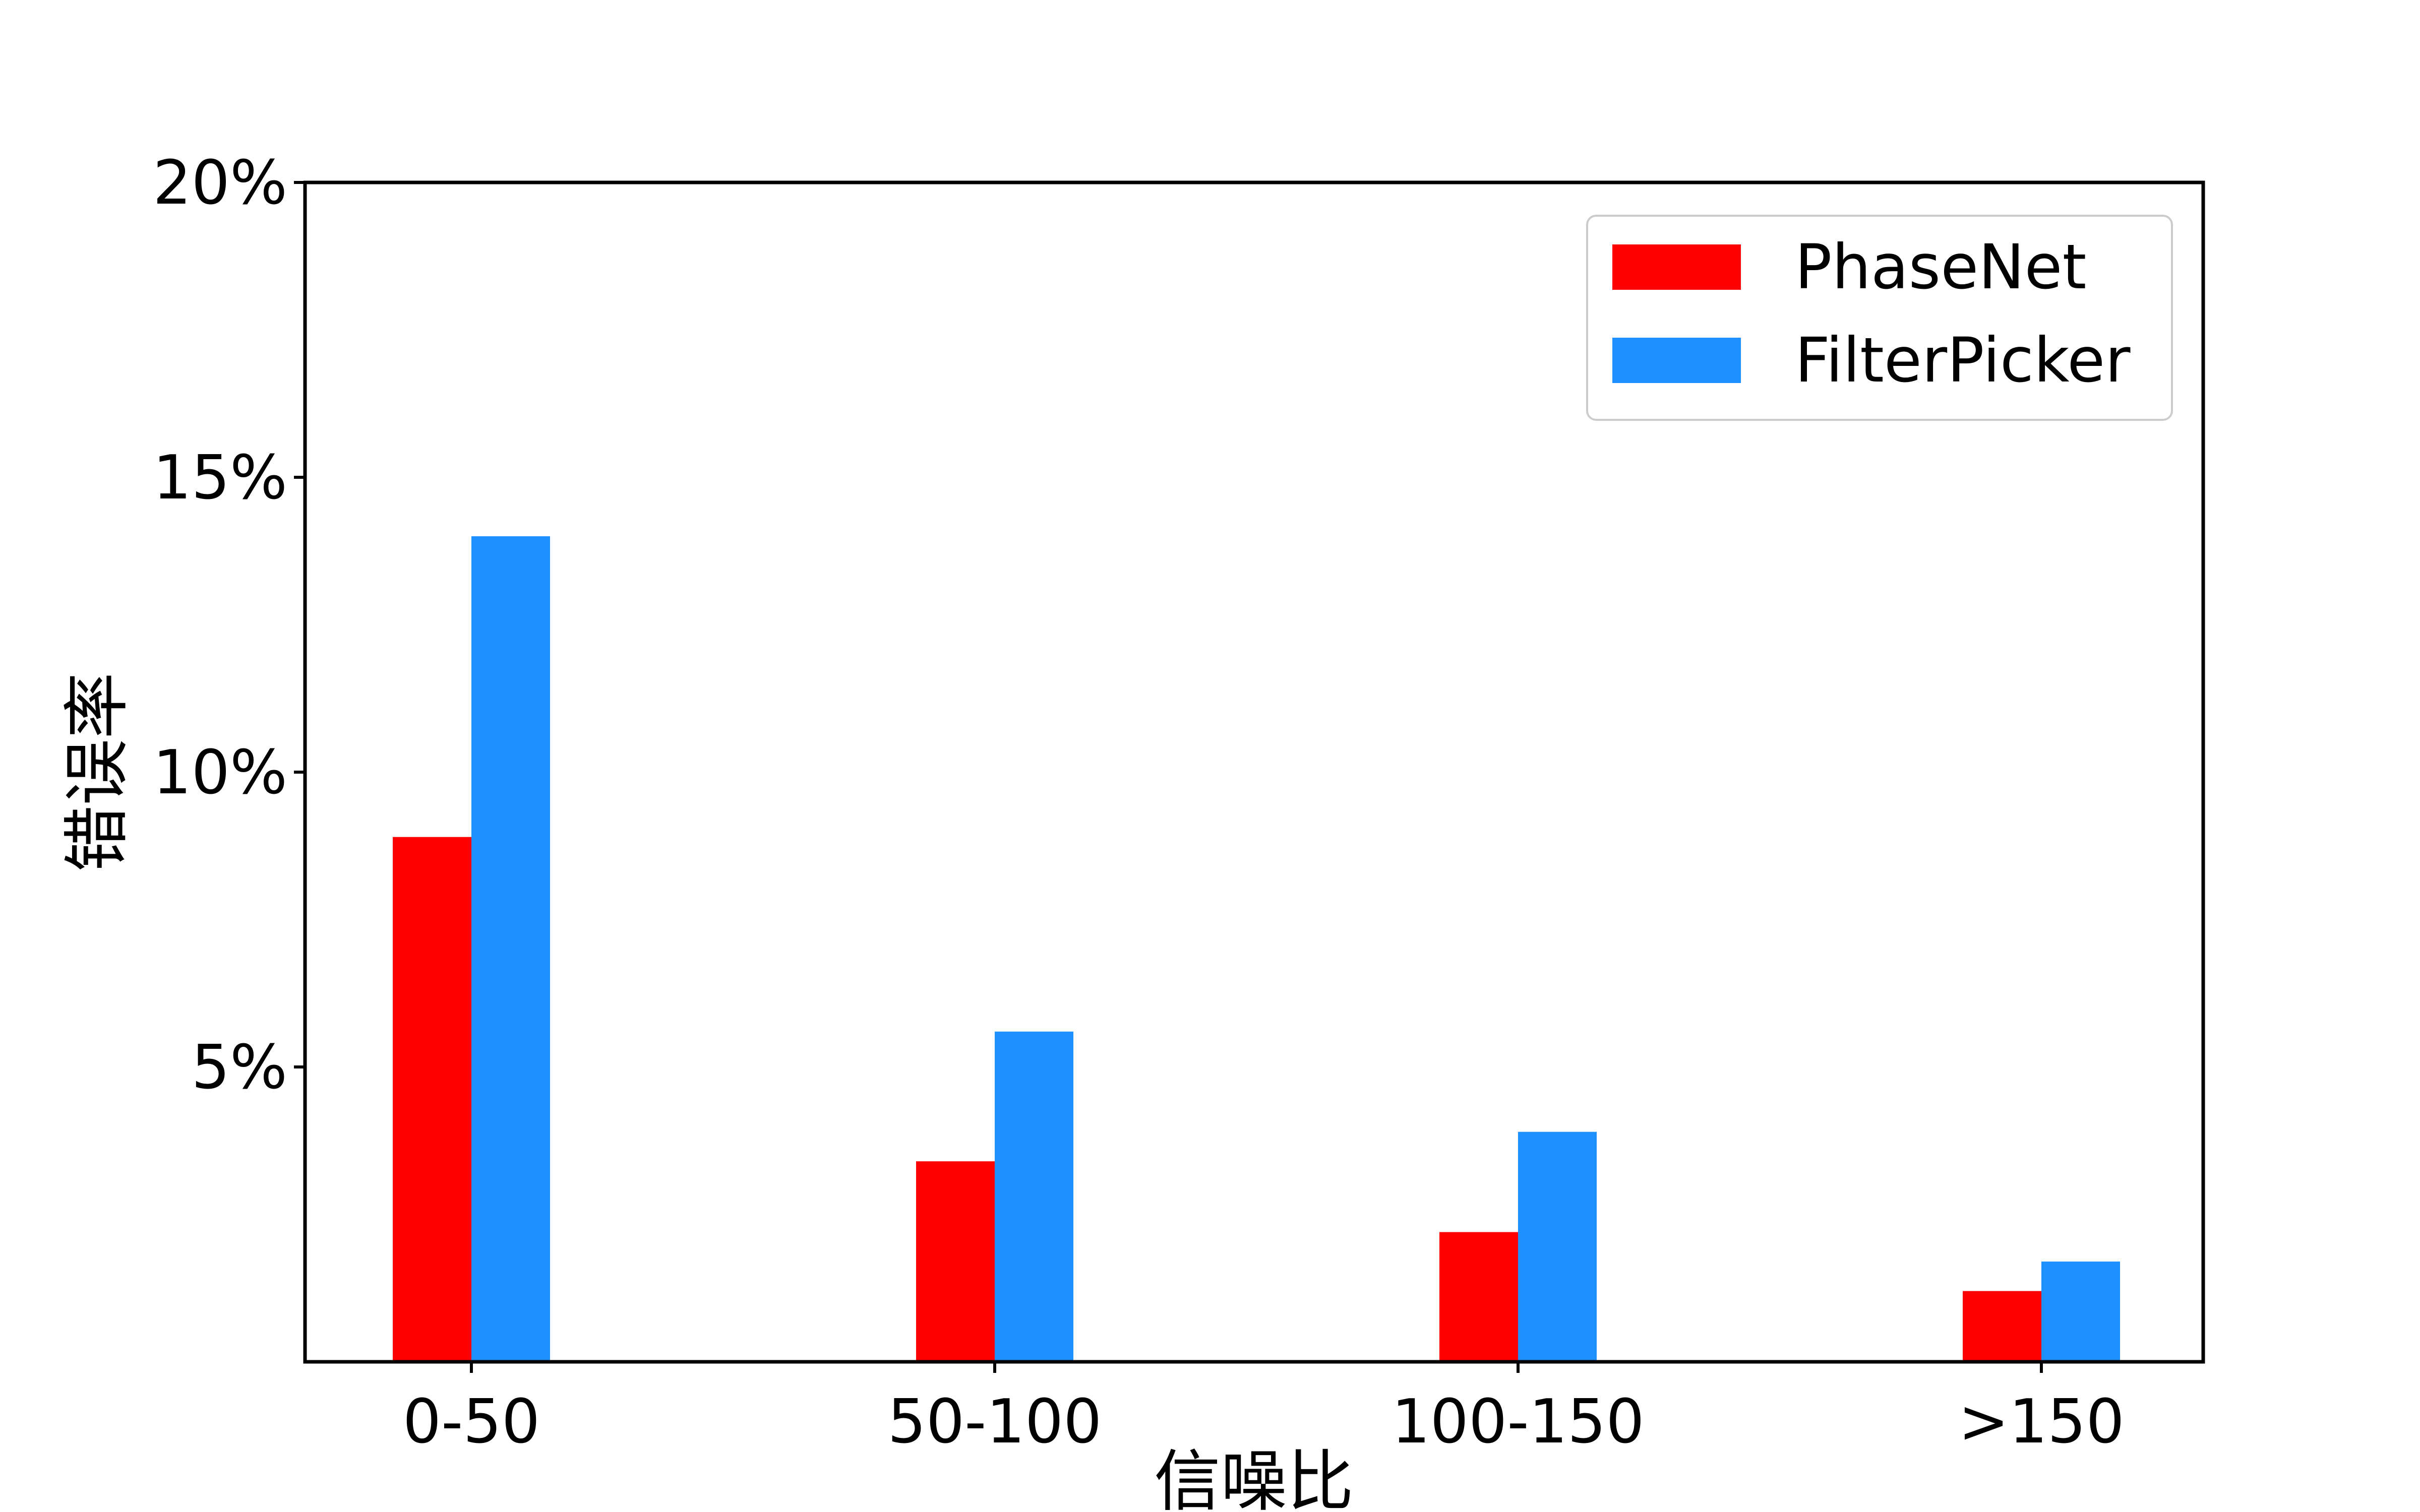  What do you see at coordinates (1676, 360) in the screenshot?
I see `legend-swatch-filterpicker` at bounding box center [1676, 360].